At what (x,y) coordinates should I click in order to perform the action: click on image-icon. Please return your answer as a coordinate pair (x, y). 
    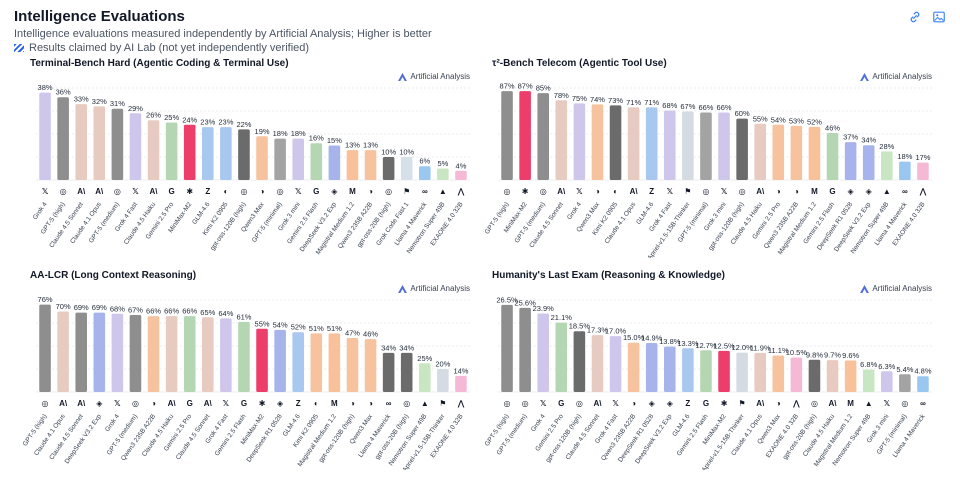
    Looking at the image, I should click on (939, 17).